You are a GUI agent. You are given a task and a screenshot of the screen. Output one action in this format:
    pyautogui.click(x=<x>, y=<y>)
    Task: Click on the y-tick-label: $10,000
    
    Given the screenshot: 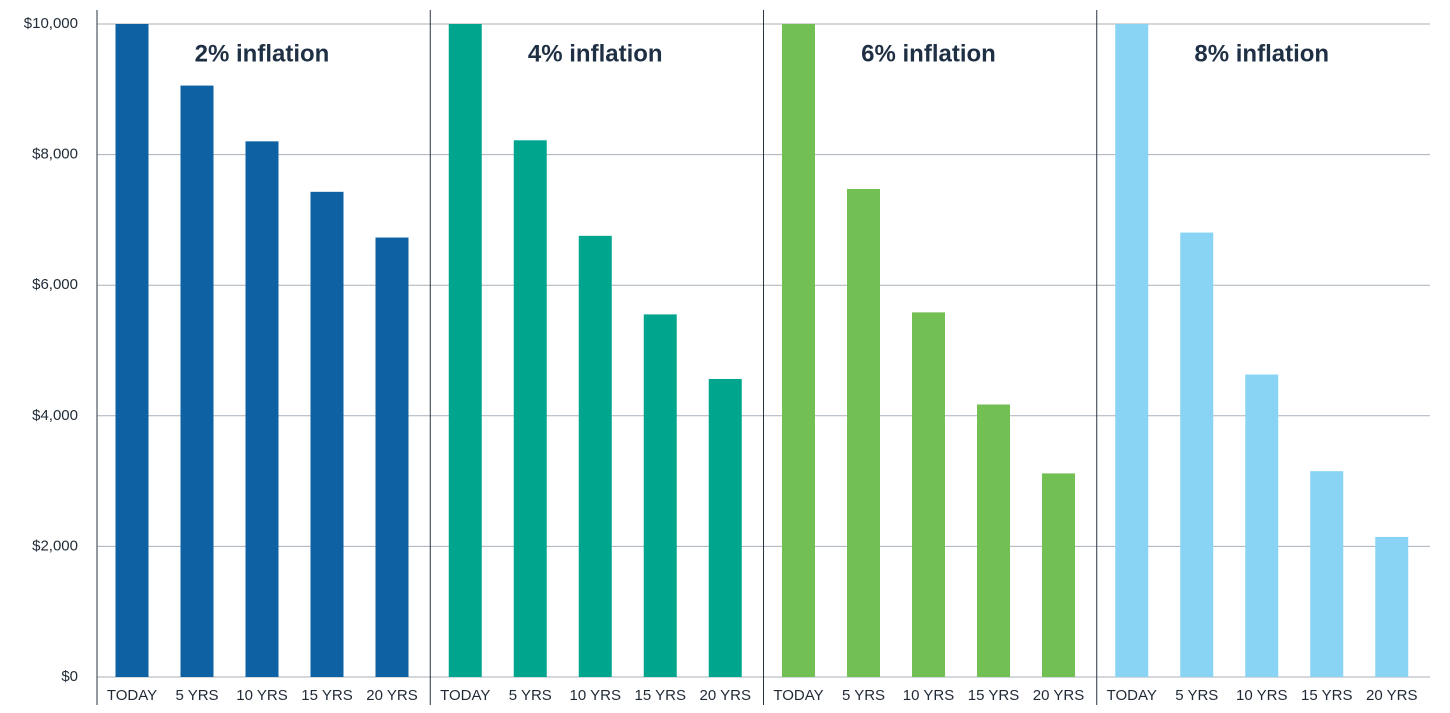 What is the action you would take?
    pyautogui.click(x=51, y=23)
    